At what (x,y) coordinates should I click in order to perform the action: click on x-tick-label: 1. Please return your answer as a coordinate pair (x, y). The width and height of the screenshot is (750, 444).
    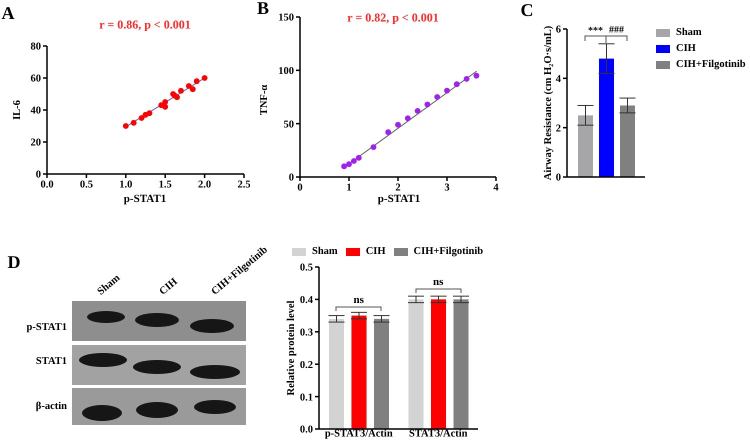
    Looking at the image, I should click on (349, 188).